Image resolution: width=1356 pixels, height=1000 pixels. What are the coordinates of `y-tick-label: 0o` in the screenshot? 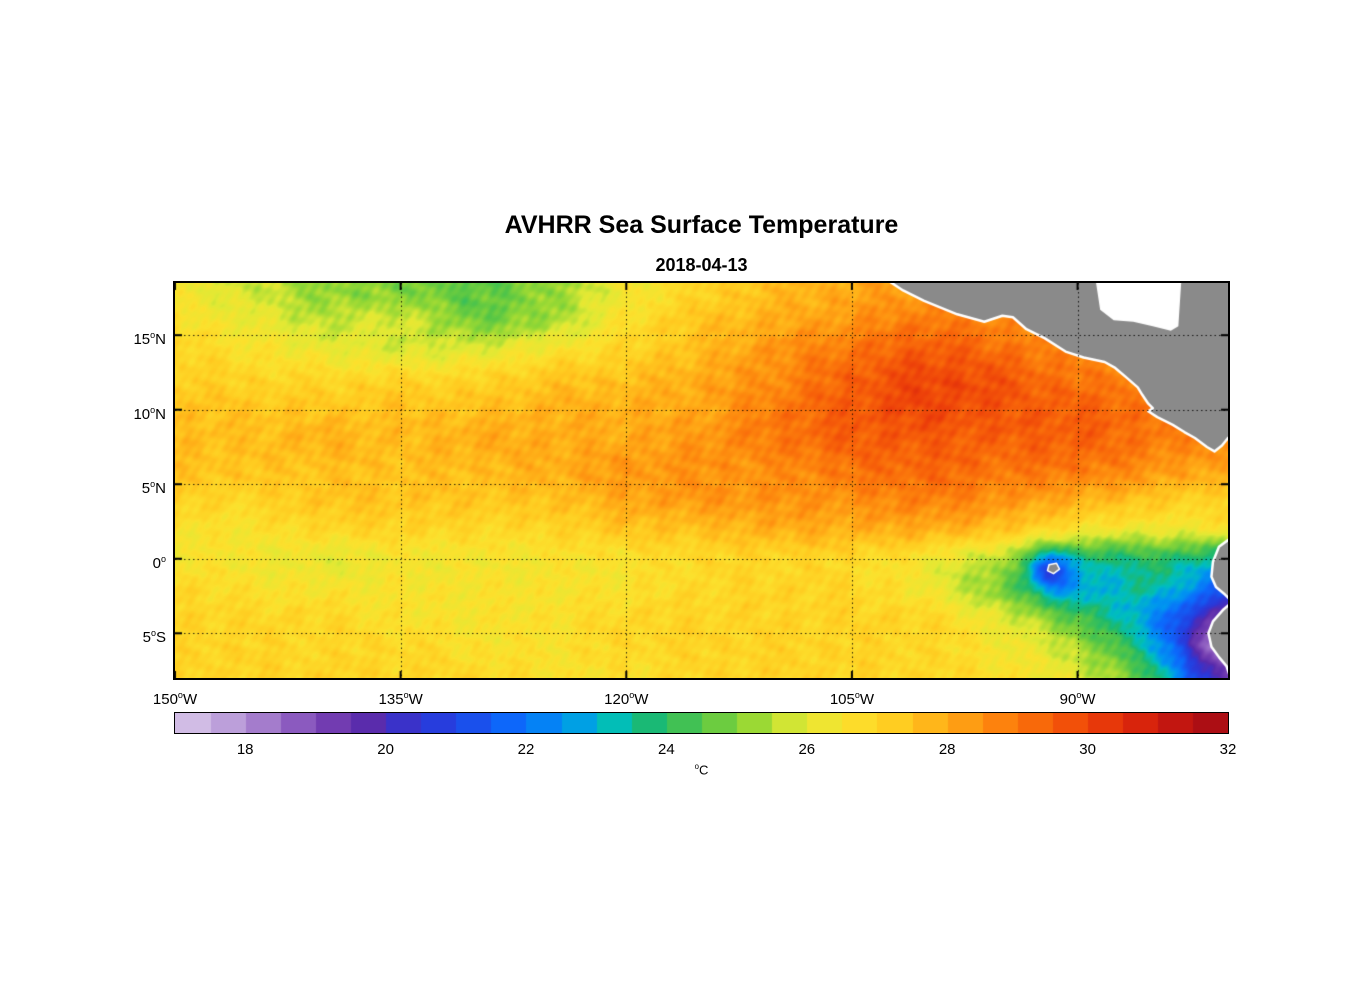 It's located at (159, 562).